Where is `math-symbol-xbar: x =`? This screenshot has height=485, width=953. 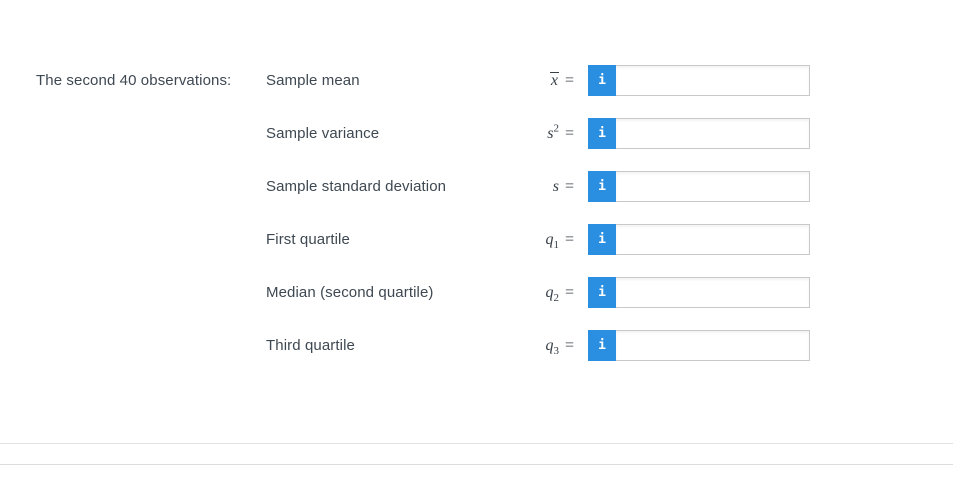
math-symbol-xbar: x = is located at coordinates (549, 80).